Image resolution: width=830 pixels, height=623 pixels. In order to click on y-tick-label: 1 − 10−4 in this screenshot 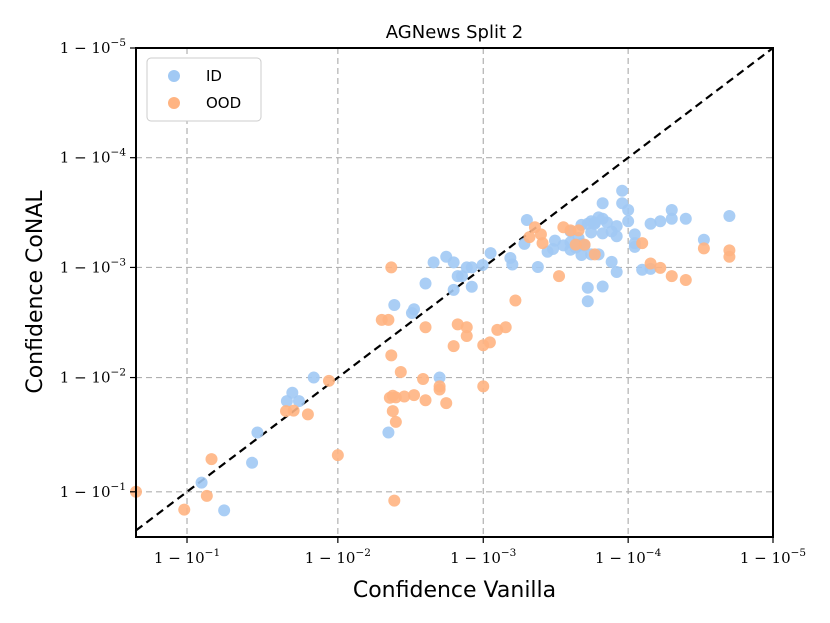, I will do `click(93, 157)`.